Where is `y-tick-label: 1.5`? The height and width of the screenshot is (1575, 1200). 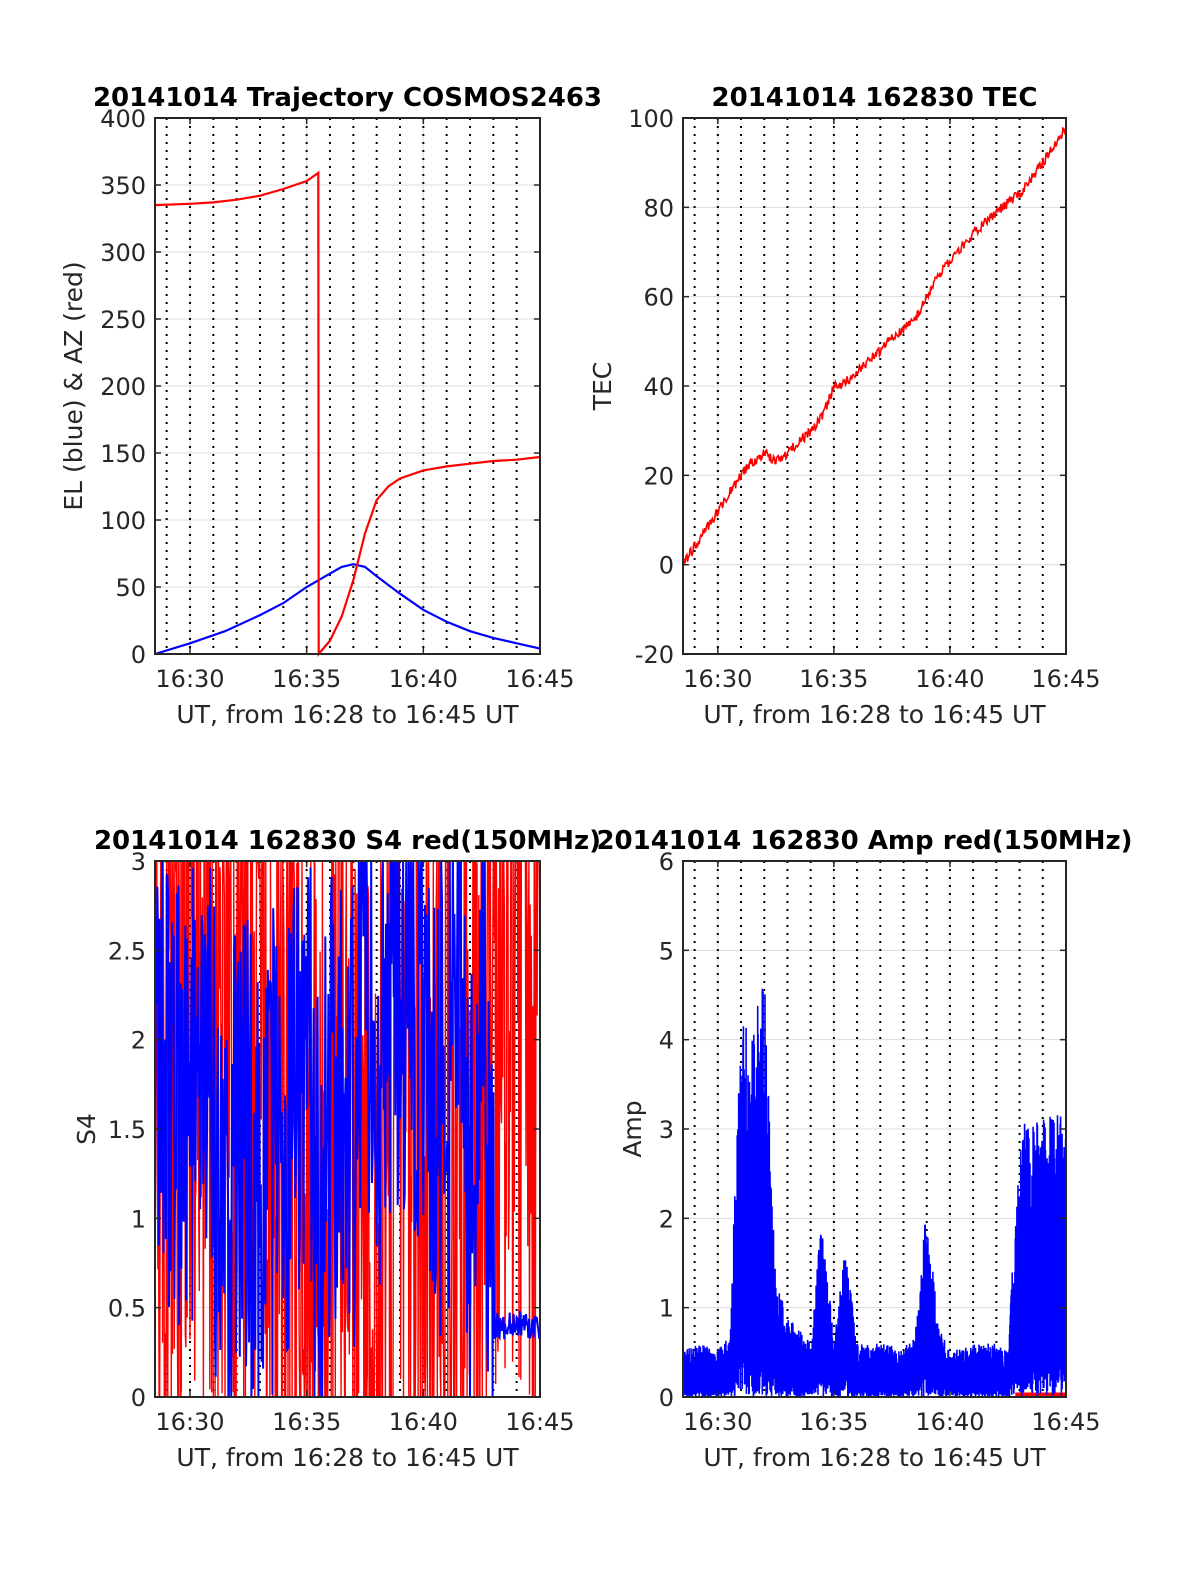
y-tick-label: 1.5 is located at coordinates (127, 1130).